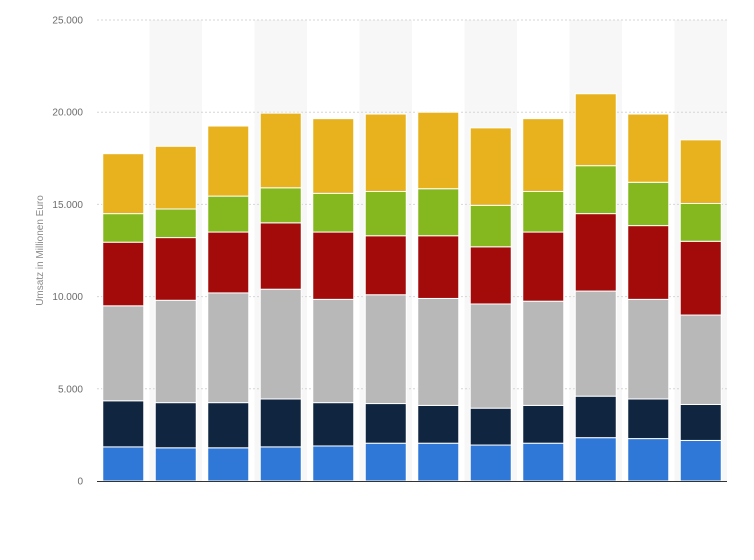 This screenshot has height=560, width=754. Describe the element at coordinates (70, 389) in the screenshot. I see `y-tick-label: 5.000` at that location.